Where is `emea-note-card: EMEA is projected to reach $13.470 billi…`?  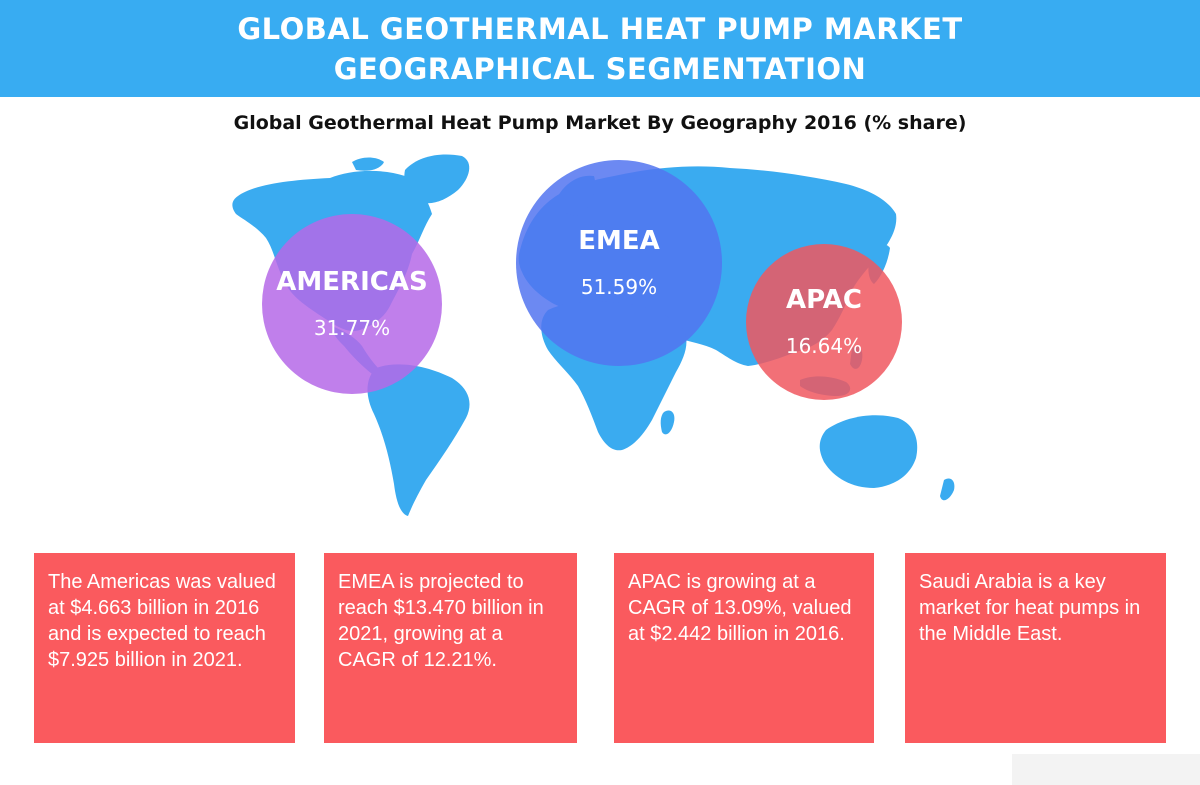
emea-note-card: EMEA is projected to reach $13.470 billi… is located at coordinates (450, 648).